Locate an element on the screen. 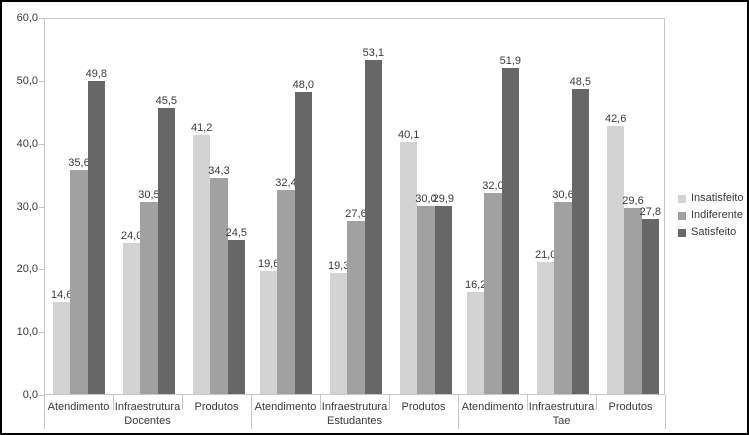  bar-satisfeito-docentes-atendimento is located at coordinates (96, 237).